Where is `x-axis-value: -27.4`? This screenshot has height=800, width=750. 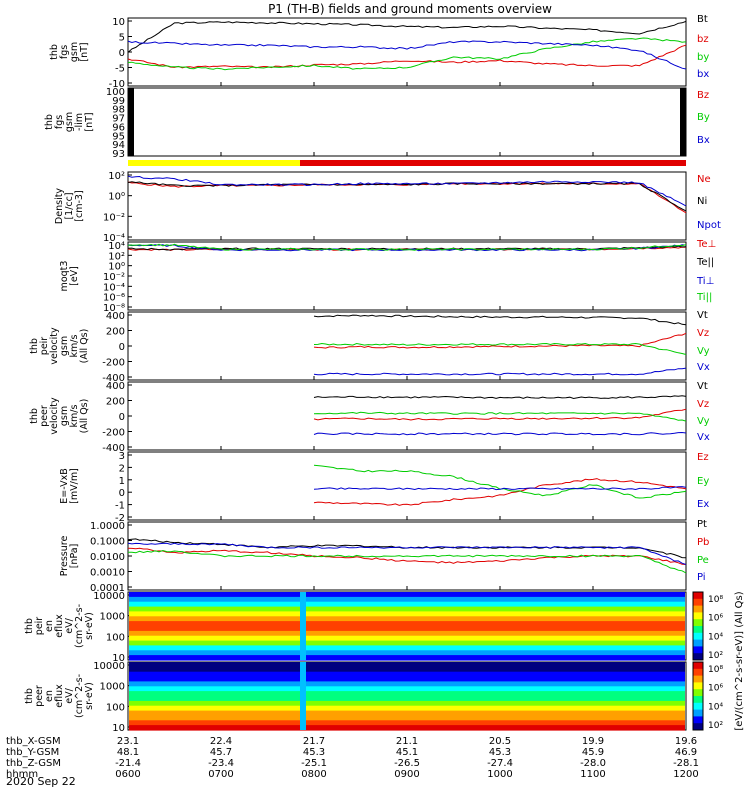 x-axis-value: -27.4 is located at coordinates (500, 763).